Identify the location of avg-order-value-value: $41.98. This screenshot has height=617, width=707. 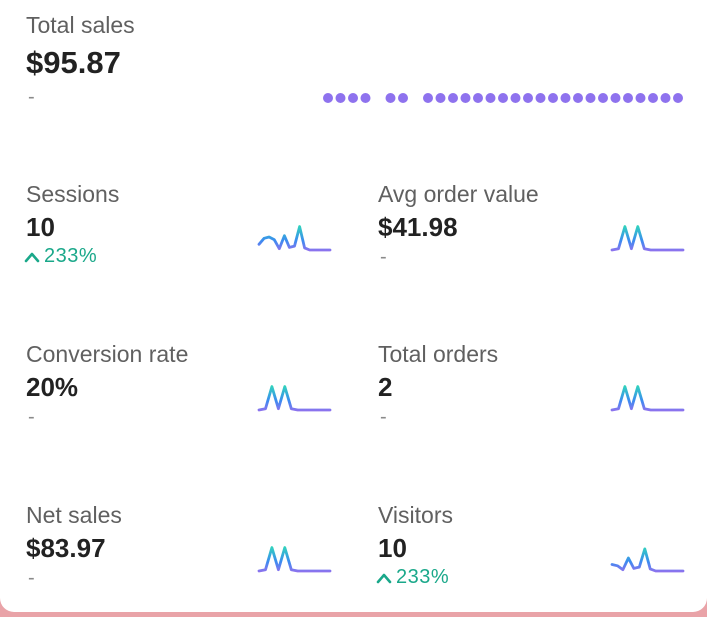
(418, 227).